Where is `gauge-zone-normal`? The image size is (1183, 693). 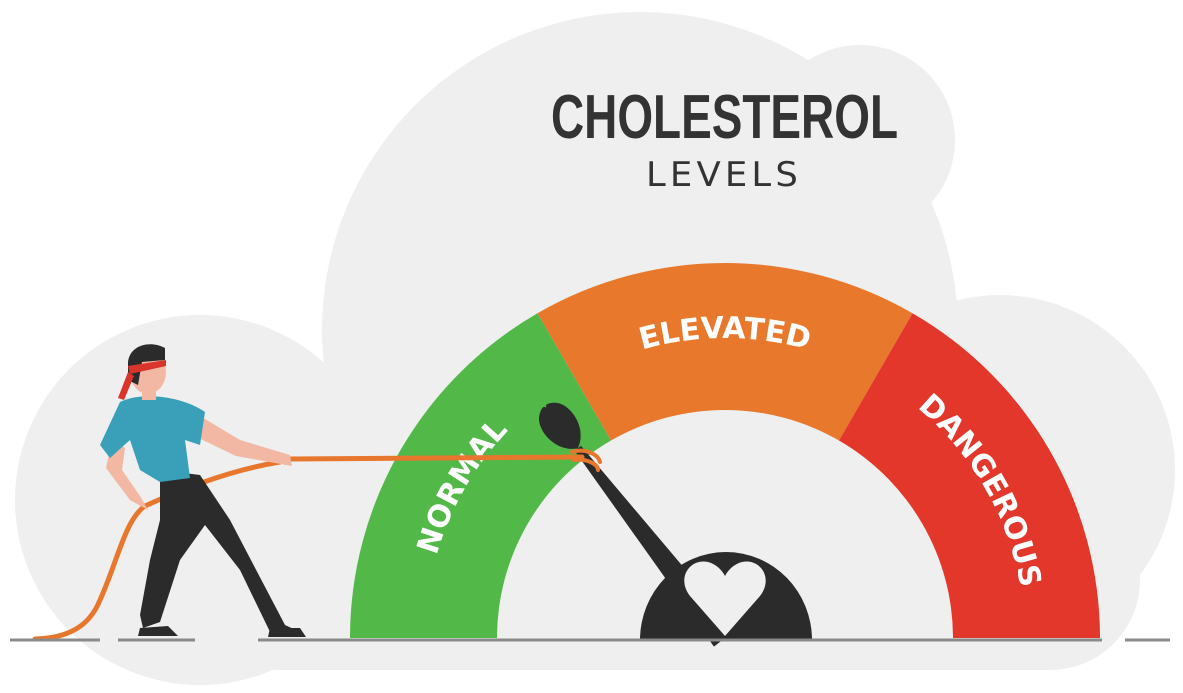
gauge-zone-normal is located at coordinates (480, 475).